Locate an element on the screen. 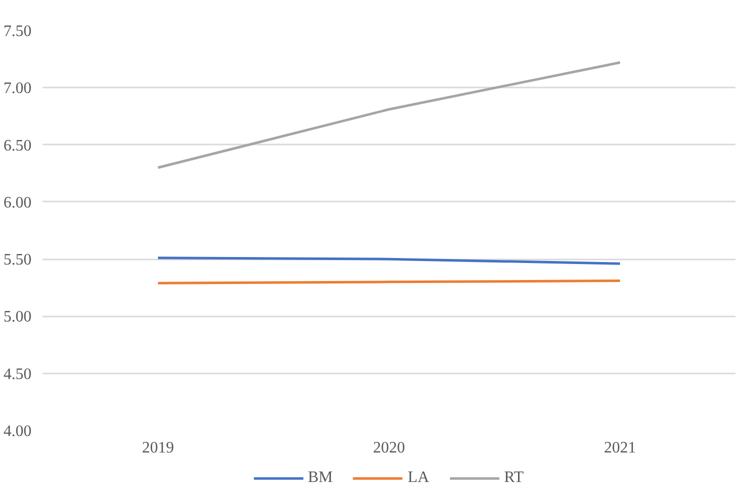  y-tick-label: 6.50 is located at coordinates (18, 145).